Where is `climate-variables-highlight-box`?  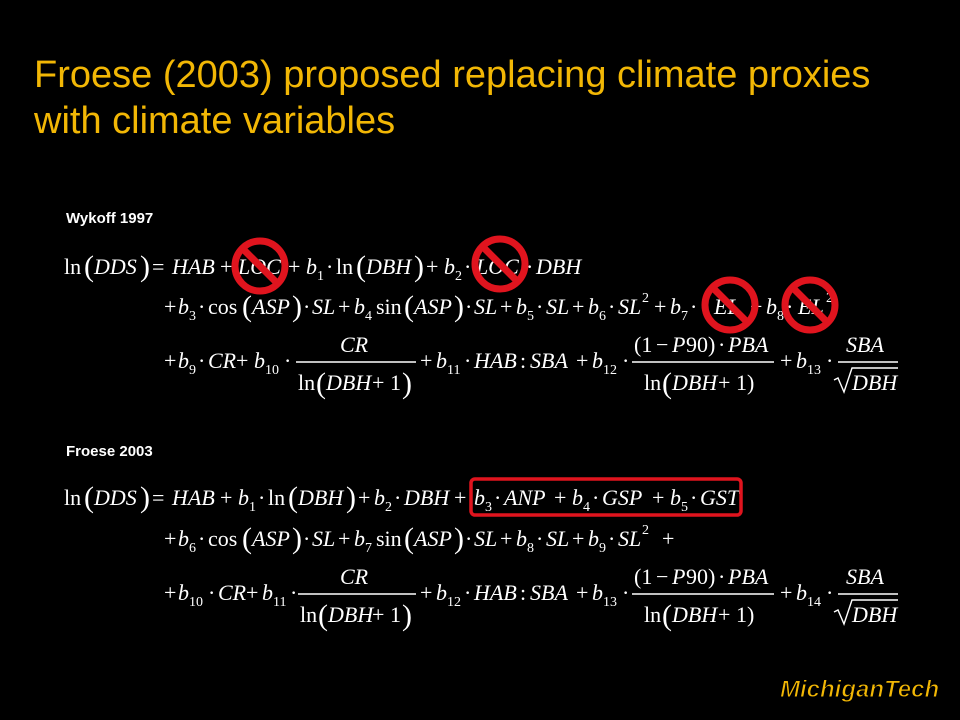
climate-variables-highlight-box is located at coordinates (606, 497).